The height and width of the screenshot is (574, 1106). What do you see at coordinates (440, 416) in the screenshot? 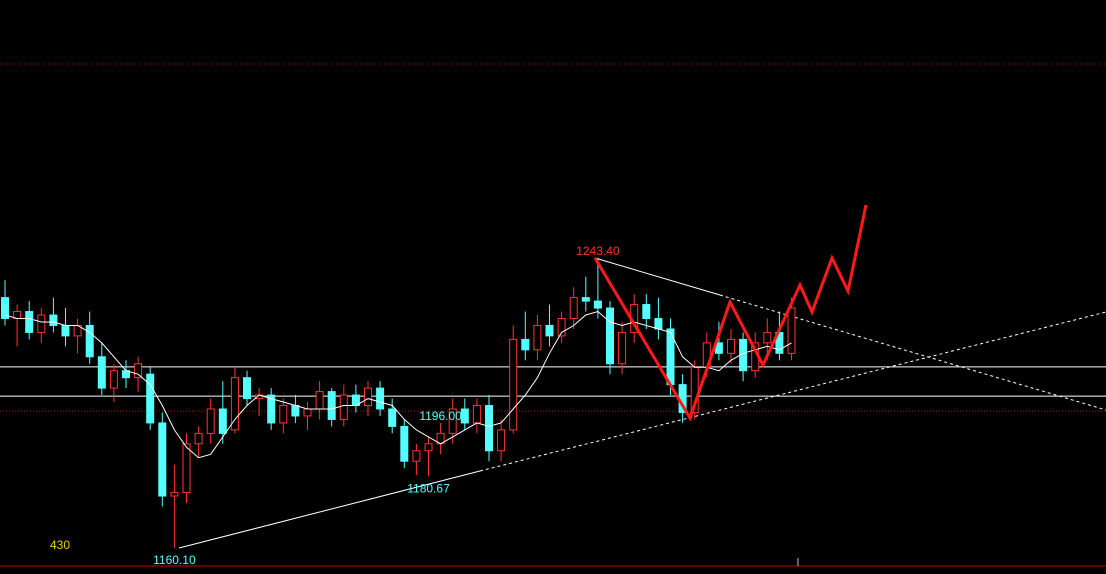
I see `annotation-label: 1196.00` at bounding box center [440, 416].